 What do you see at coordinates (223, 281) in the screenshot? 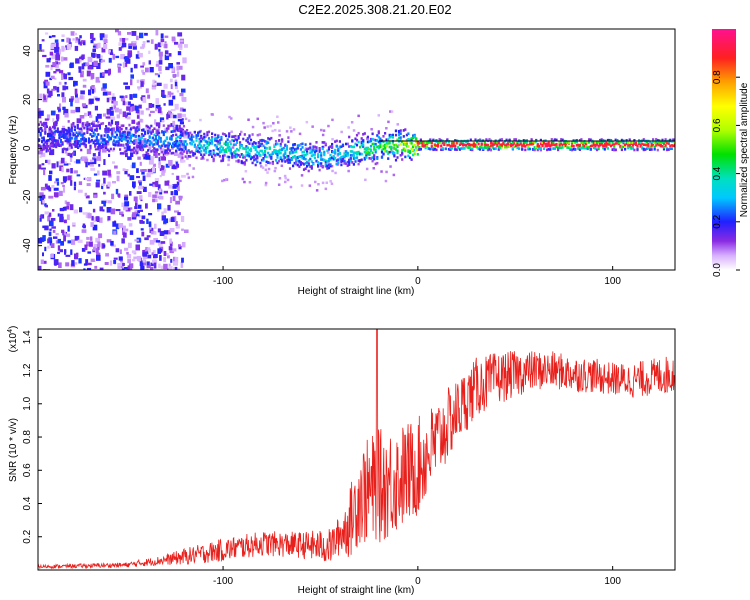
I see `x-tick-label: -100` at bounding box center [223, 281].